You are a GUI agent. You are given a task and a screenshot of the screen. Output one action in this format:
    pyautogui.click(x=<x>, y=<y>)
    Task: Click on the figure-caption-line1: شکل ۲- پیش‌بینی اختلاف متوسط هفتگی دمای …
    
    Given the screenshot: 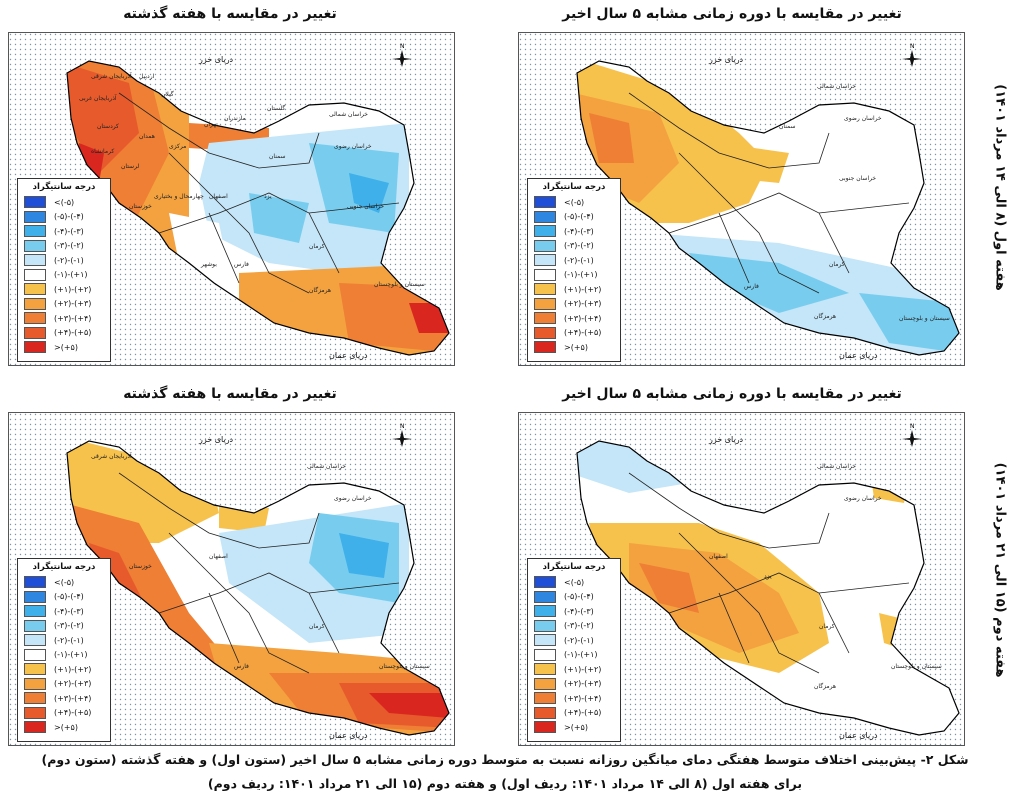 What is the action you would take?
    pyautogui.click(x=505, y=759)
    